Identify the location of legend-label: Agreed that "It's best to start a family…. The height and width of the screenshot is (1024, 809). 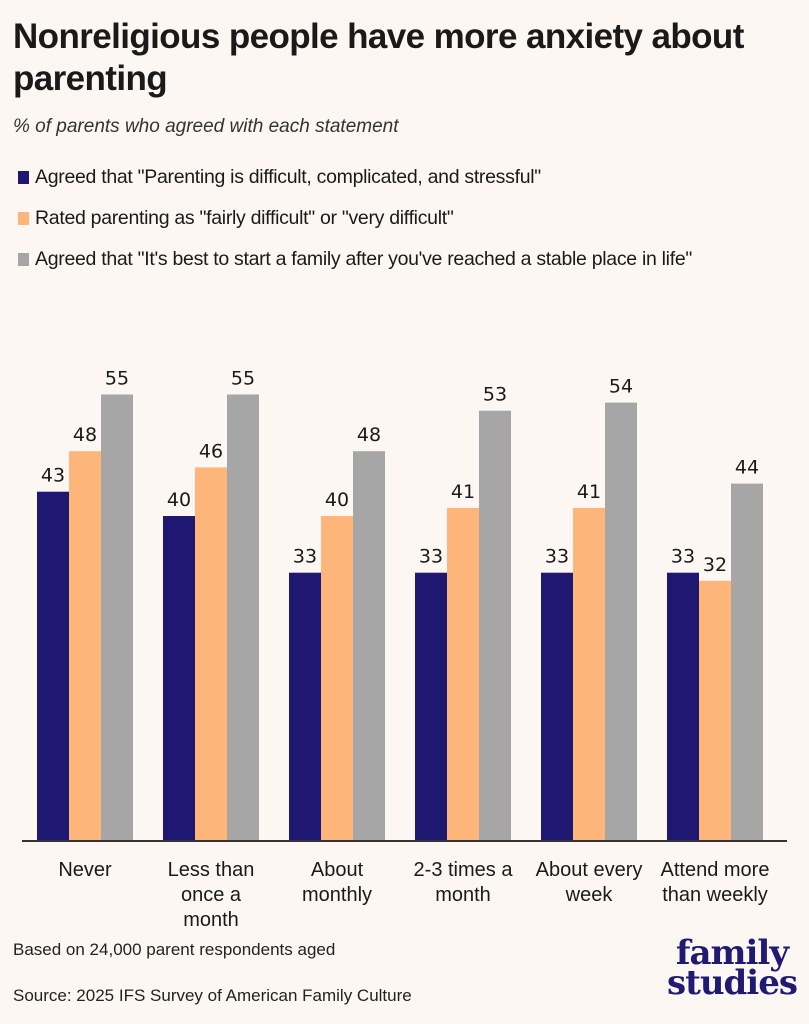
(363, 259).